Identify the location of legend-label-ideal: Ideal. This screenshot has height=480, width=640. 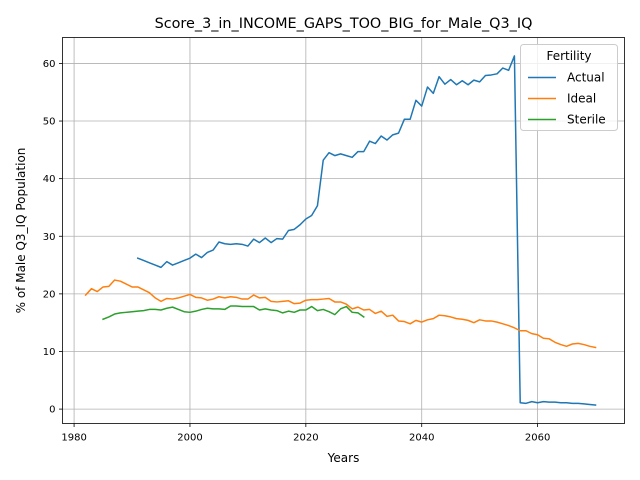
(581, 99).